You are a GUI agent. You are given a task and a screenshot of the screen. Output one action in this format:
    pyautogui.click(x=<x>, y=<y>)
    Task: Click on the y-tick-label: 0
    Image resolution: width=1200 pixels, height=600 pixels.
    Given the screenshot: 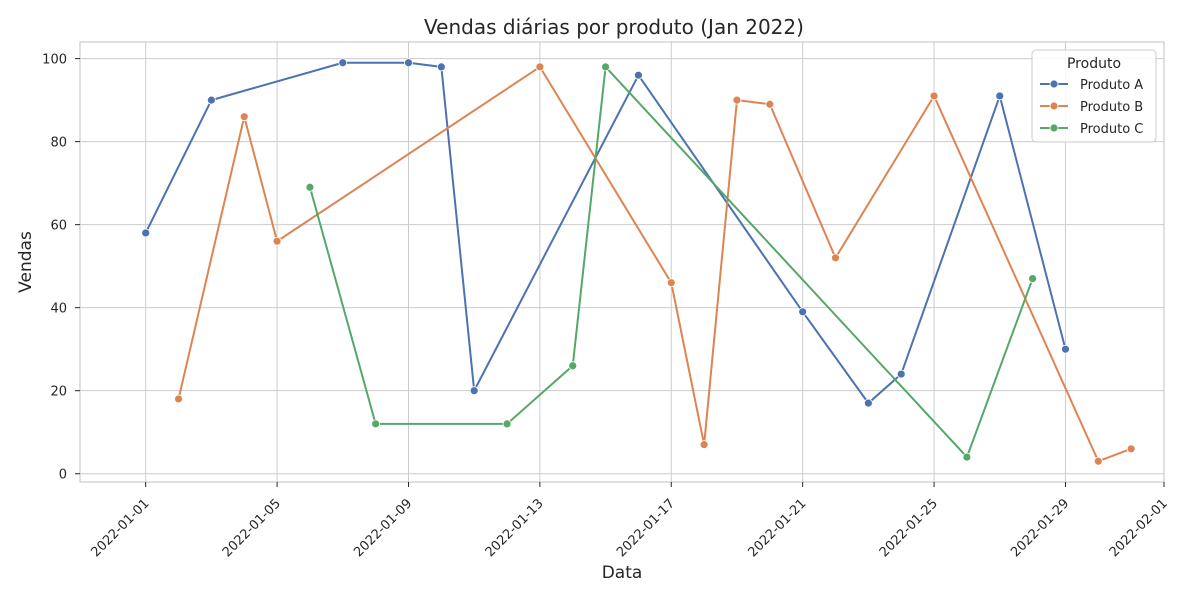 What is the action you would take?
    pyautogui.click(x=63, y=475)
    